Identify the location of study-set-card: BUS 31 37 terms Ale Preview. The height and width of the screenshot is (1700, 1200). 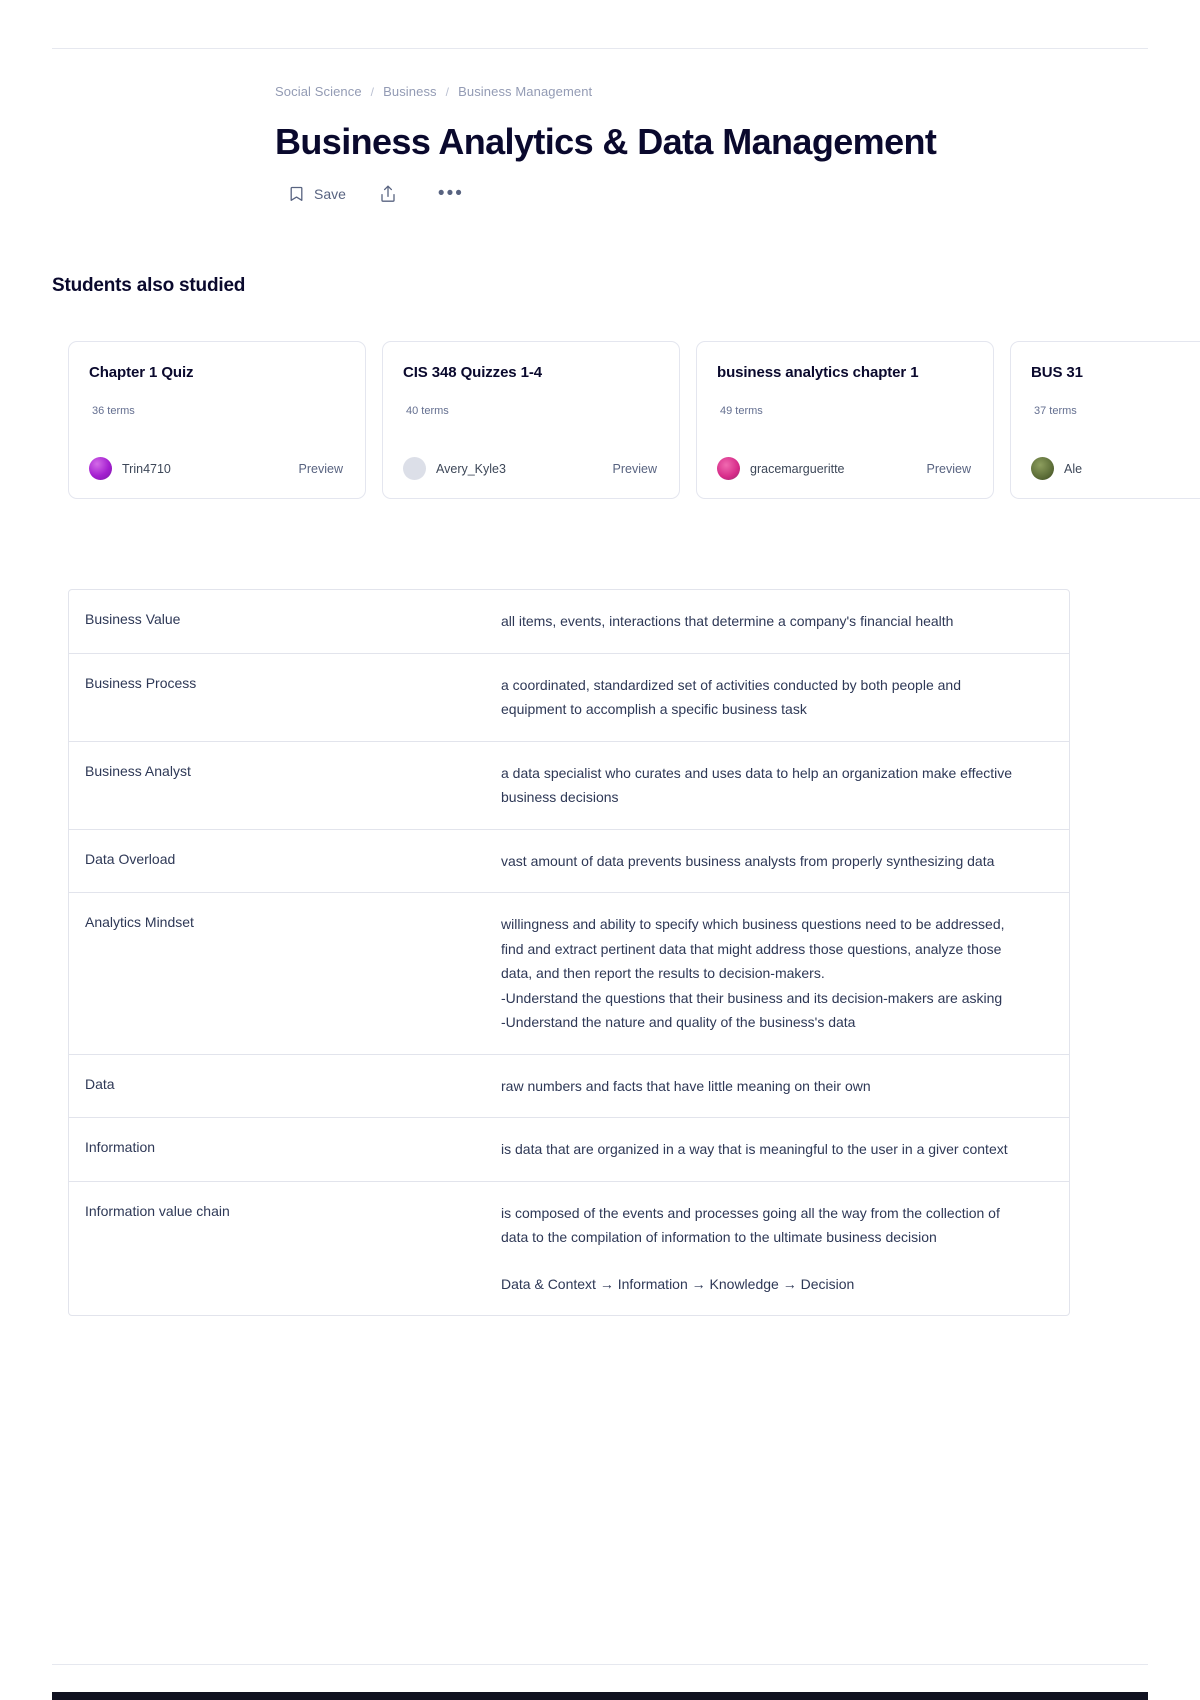
(1105, 420).